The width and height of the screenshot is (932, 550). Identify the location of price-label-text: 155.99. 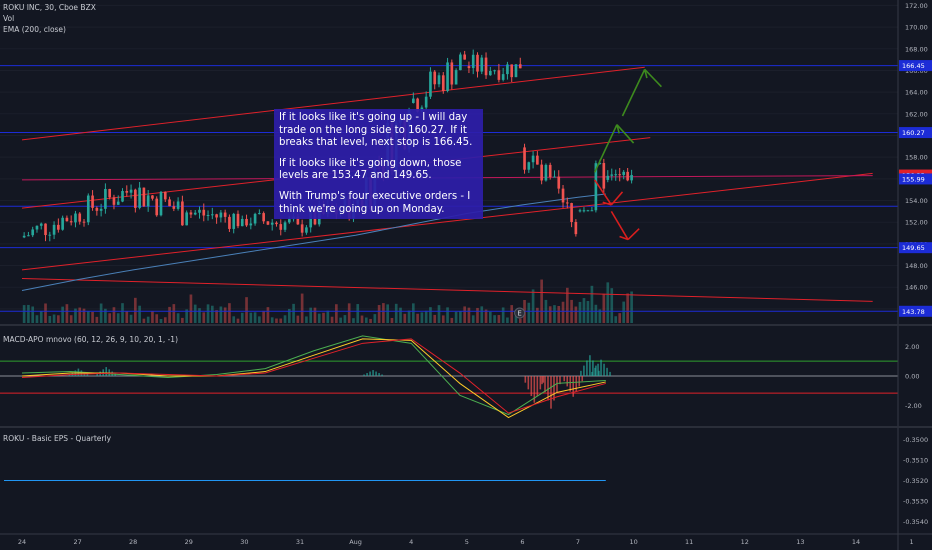
(913, 179).